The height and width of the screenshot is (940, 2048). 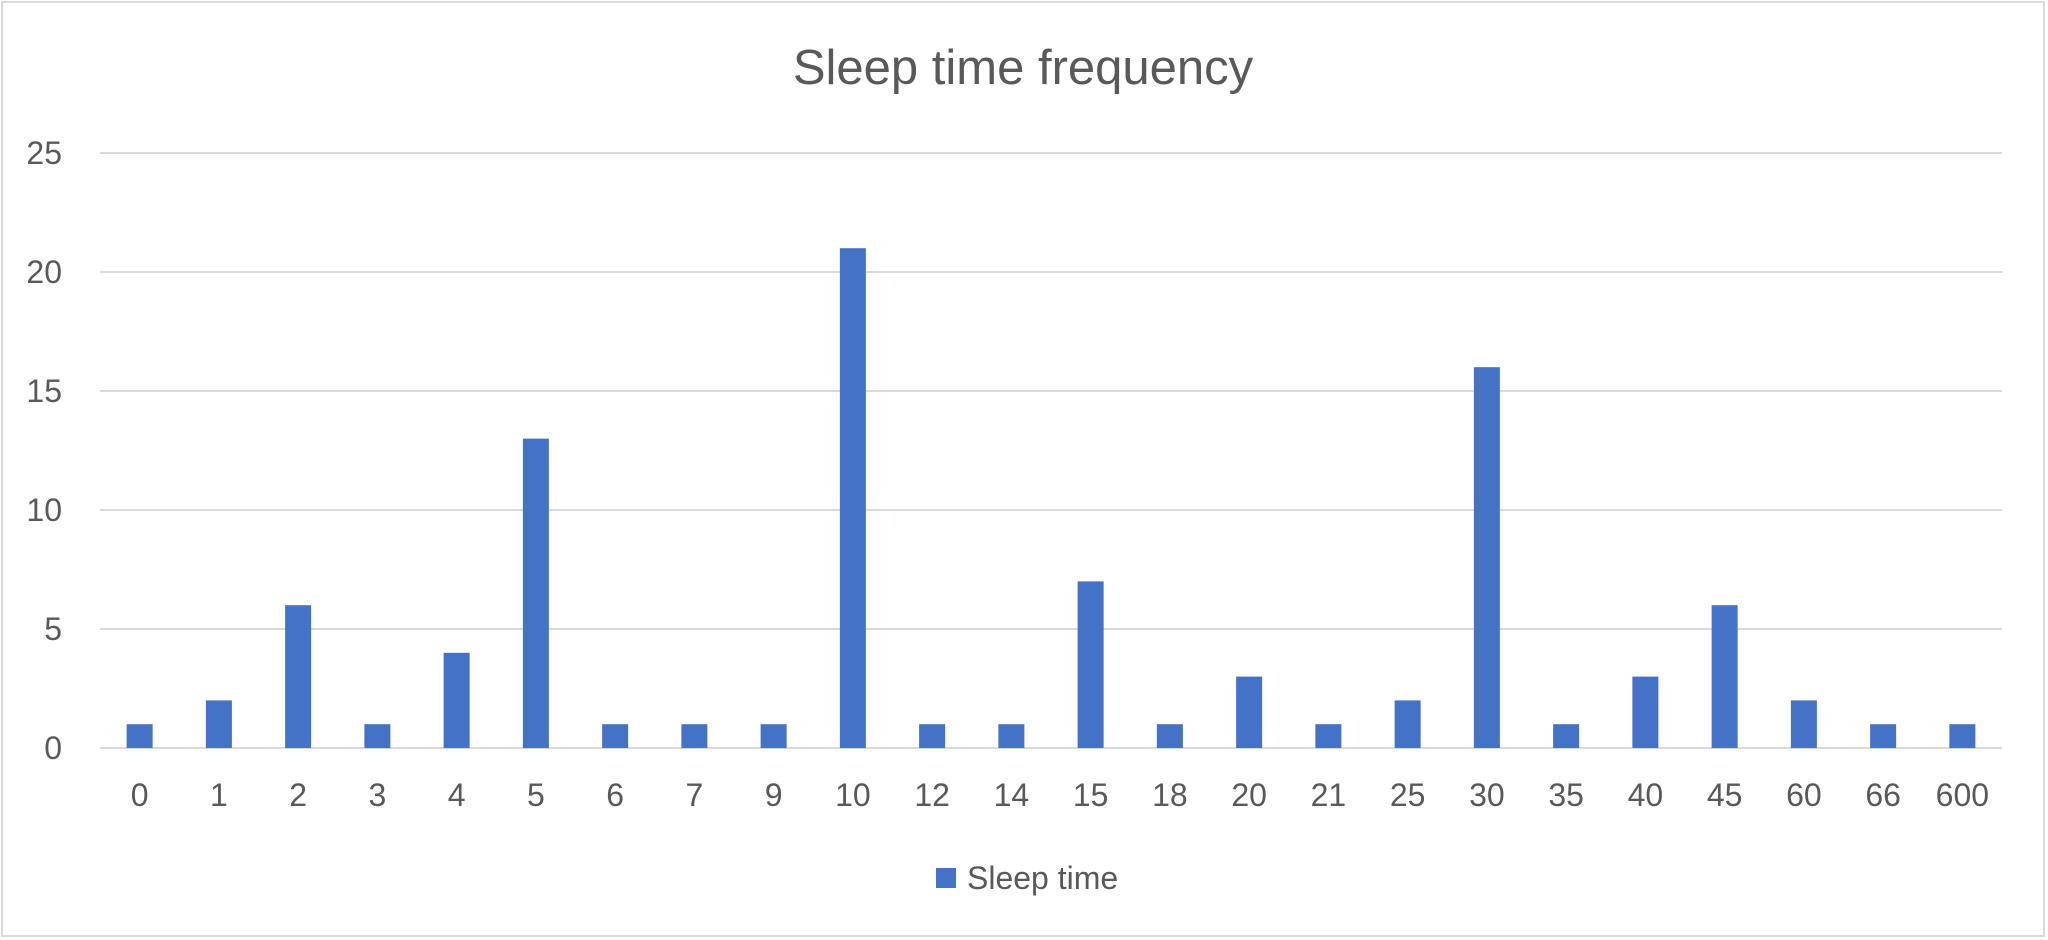 What do you see at coordinates (1060, 795) in the screenshot?
I see `x-axis-tick-labels: 0 1 2 3 4 5 6 7 9 10 12 14 15 18 20 21 25 30 35 40 45 60 66 600` at bounding box center [1060, 795].